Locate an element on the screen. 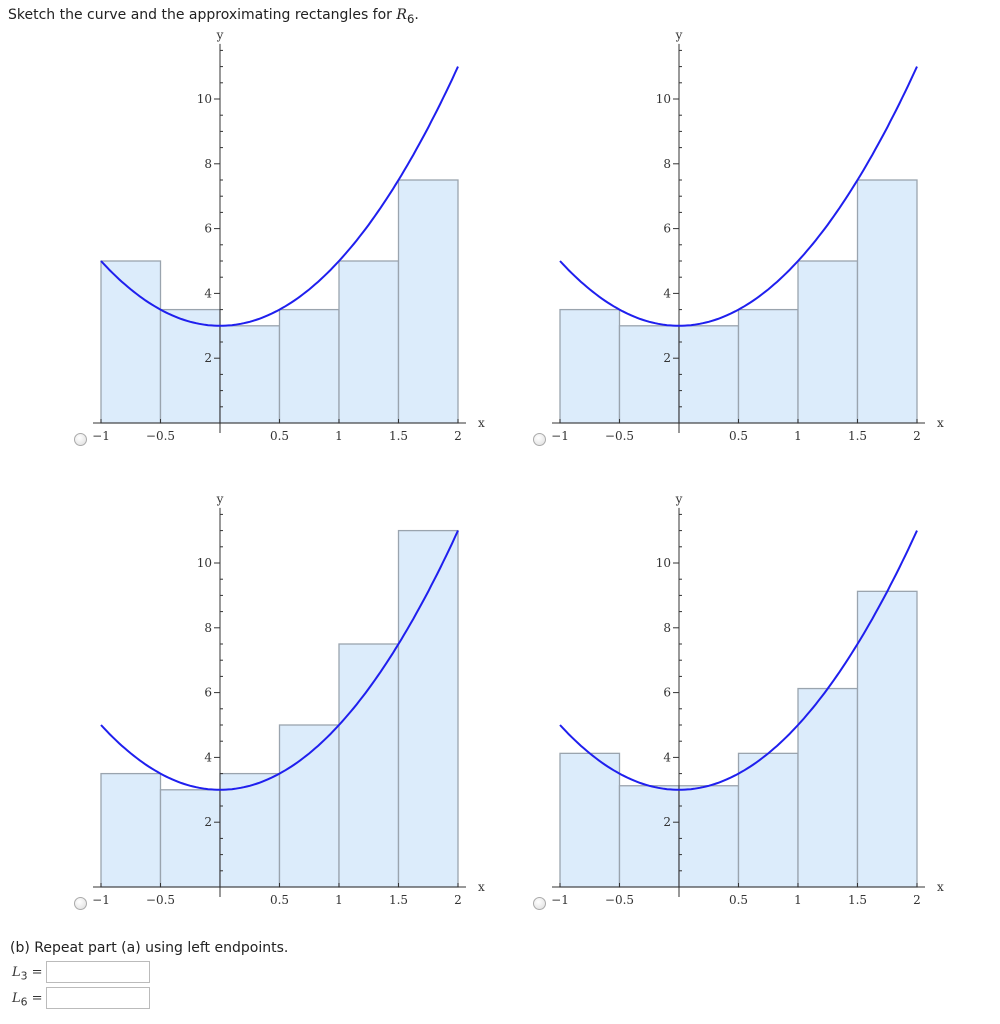  l6-row: L6 = is located at coordinates (81, 998).